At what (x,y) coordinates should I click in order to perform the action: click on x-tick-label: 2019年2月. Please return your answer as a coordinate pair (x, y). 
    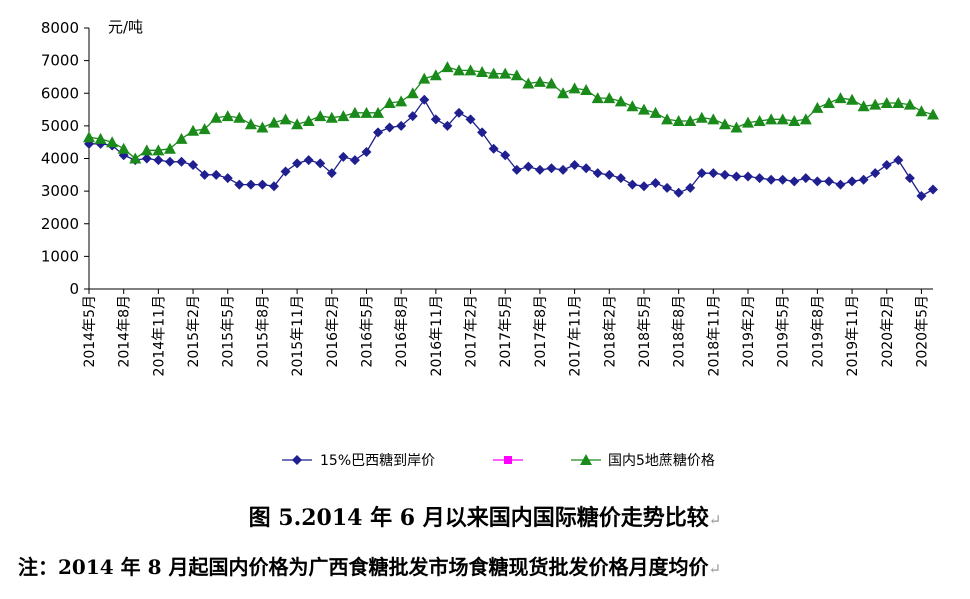
    Looking at the image, I should click on (749, 331).